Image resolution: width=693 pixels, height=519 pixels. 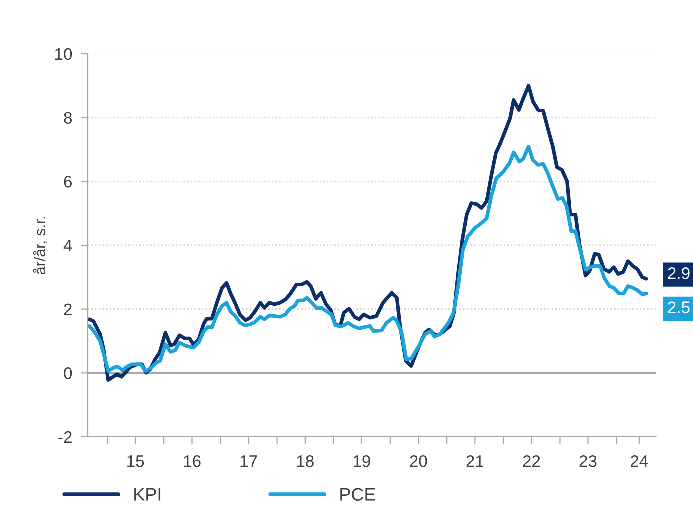 I want to click on y-tick-label: 6, so click(x=68, y=182).